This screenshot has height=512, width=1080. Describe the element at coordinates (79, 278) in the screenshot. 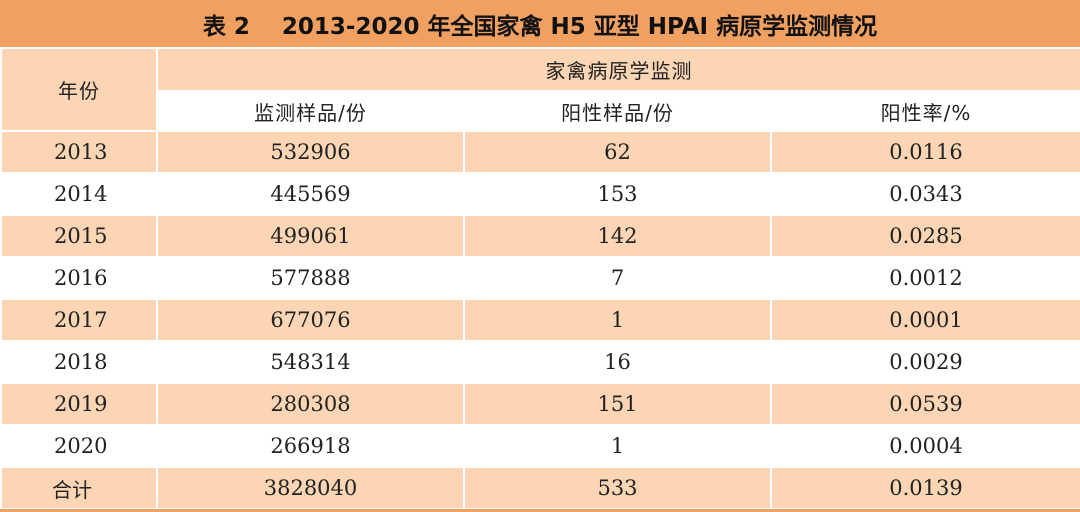

I see `cell-year: 2016` at that location.